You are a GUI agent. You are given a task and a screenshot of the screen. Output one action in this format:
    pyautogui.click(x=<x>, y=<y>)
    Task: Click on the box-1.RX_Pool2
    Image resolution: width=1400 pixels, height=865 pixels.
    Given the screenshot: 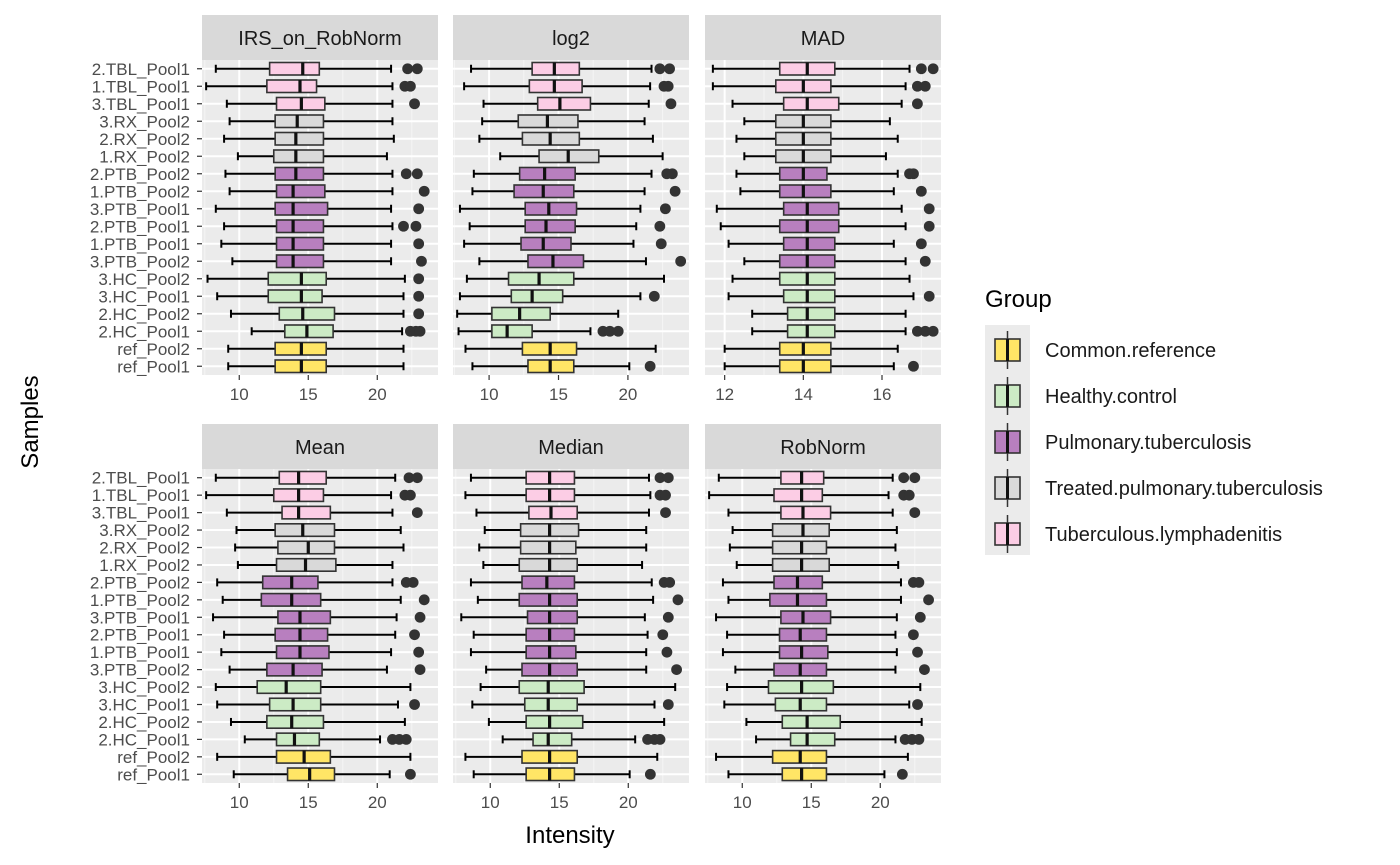 What is the action you would take?
    pyautogui.click(x=581, y=156)
    